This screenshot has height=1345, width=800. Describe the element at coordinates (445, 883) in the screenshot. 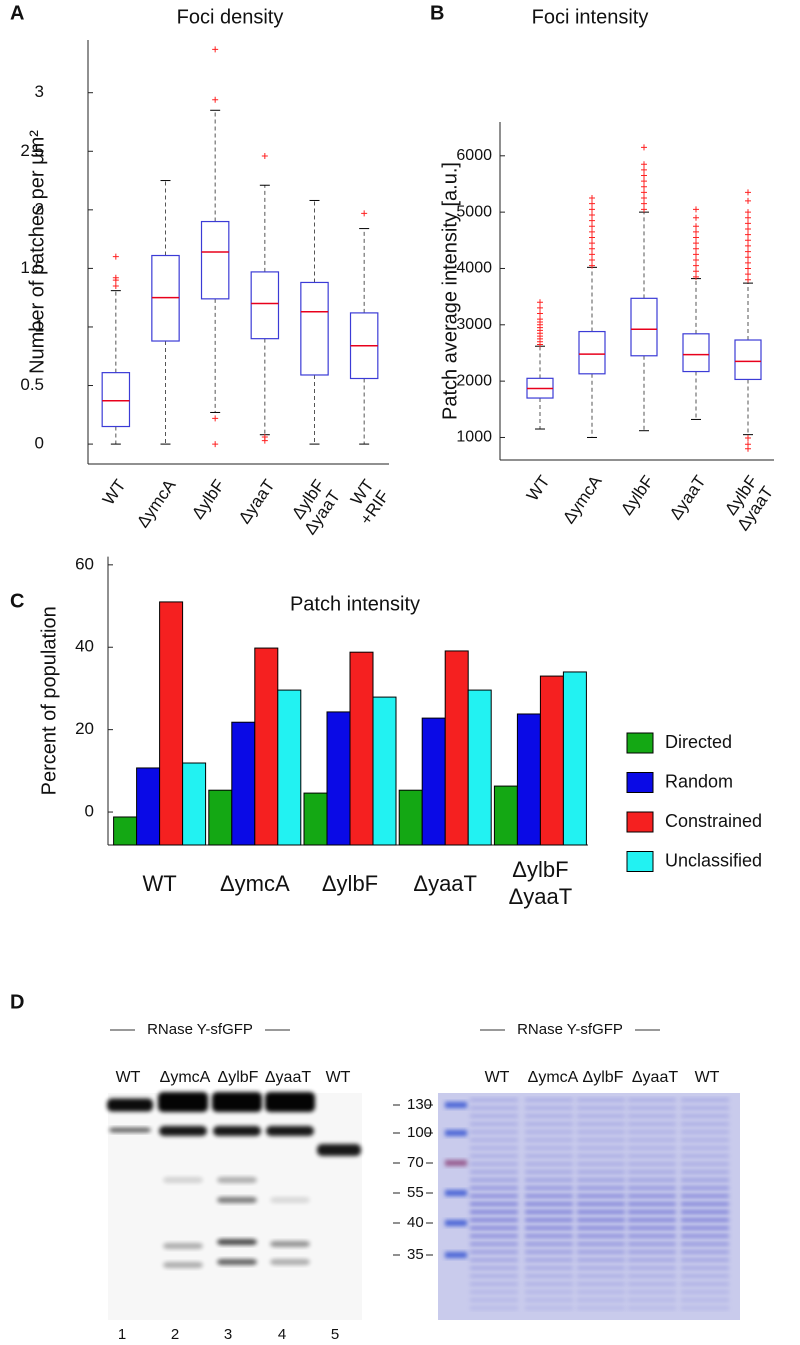

I see `x-tick-label: ΔyaaT` at that location.